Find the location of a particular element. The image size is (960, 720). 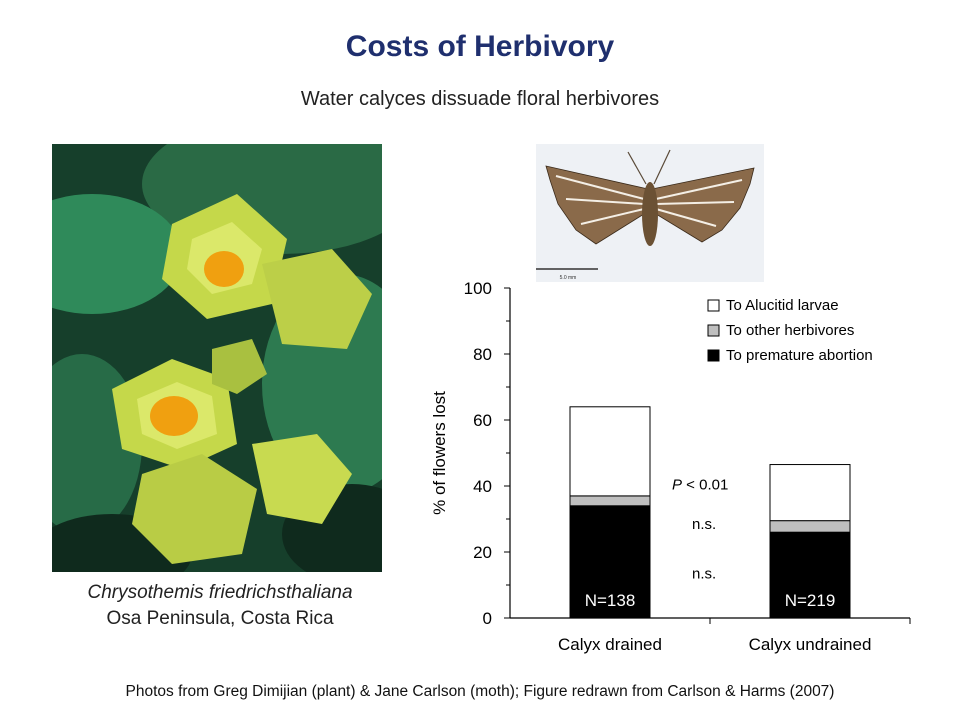

y-tick-label: 20 is located at coordinates (482, 552).